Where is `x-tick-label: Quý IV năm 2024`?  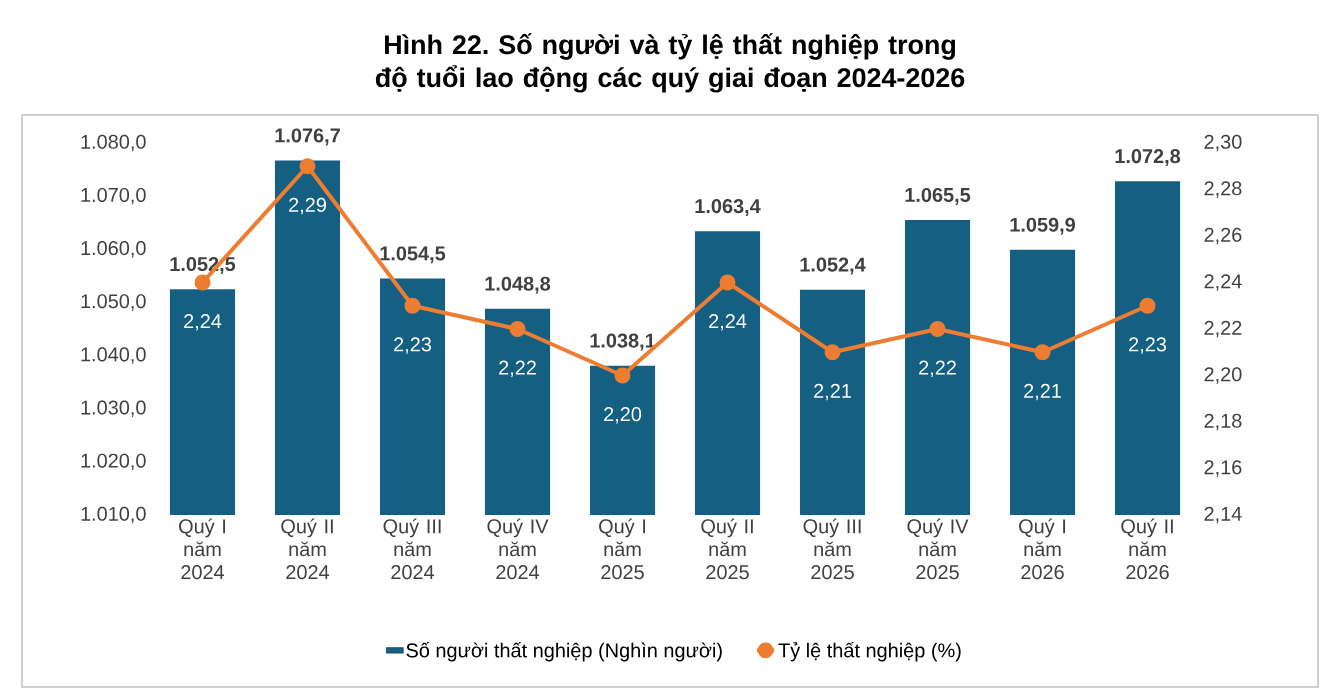 x-tick-label: Quý IV năm 2024 is located at coordinates (518, 549).